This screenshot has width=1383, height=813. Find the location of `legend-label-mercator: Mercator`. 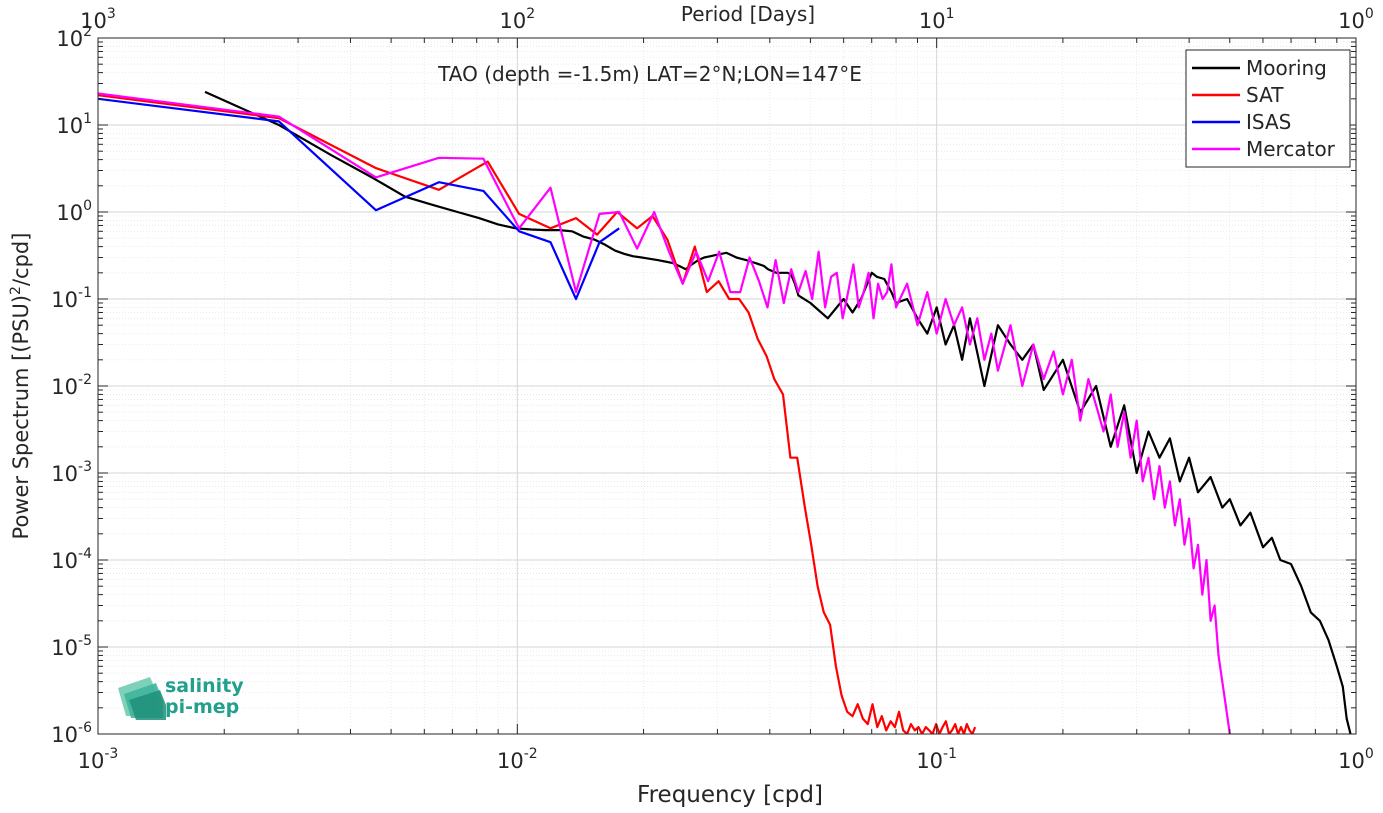

legend-label-mercator: Mercator is located at coordinates (1291, 149).